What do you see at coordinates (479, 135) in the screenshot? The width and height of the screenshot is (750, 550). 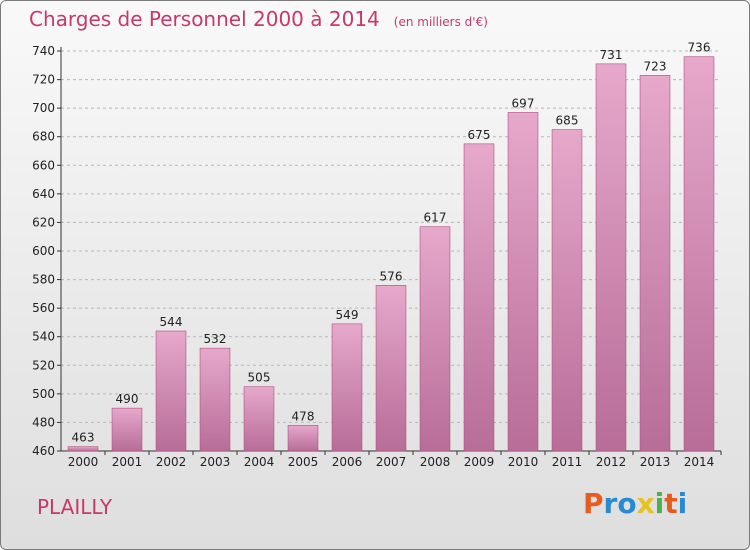 I see `data-label: 675` at bounding box center [479, 135].